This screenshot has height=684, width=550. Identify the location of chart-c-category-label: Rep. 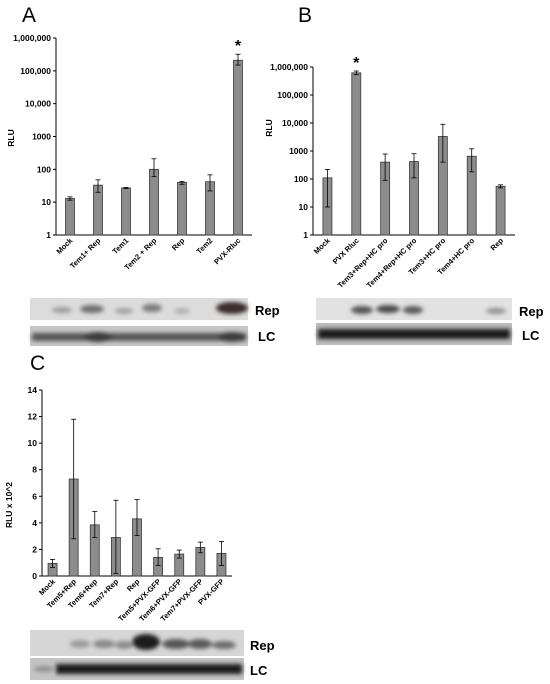
(133, 585).